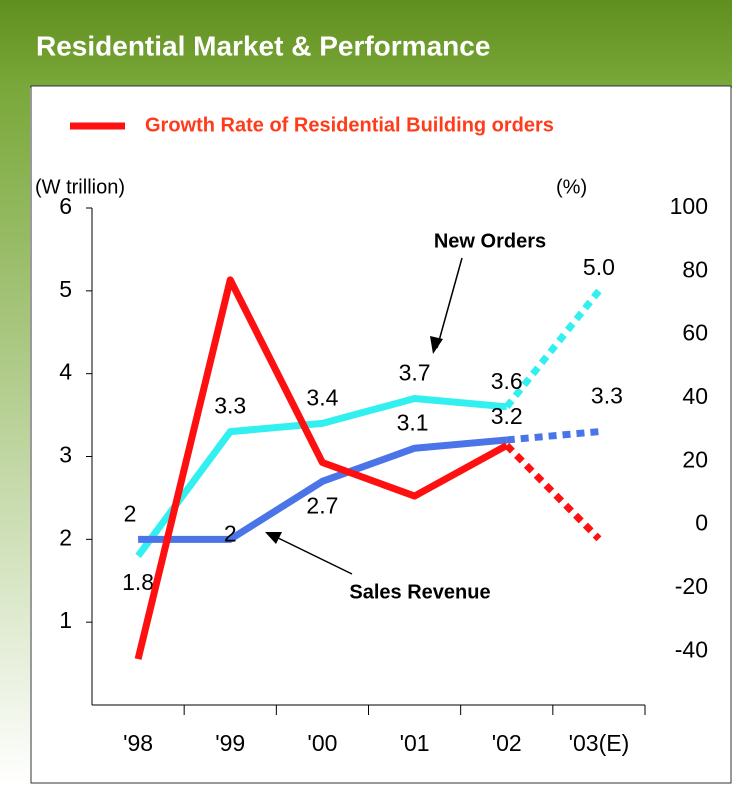  I want to click on x-tick-label: '00, so click(322, 743).